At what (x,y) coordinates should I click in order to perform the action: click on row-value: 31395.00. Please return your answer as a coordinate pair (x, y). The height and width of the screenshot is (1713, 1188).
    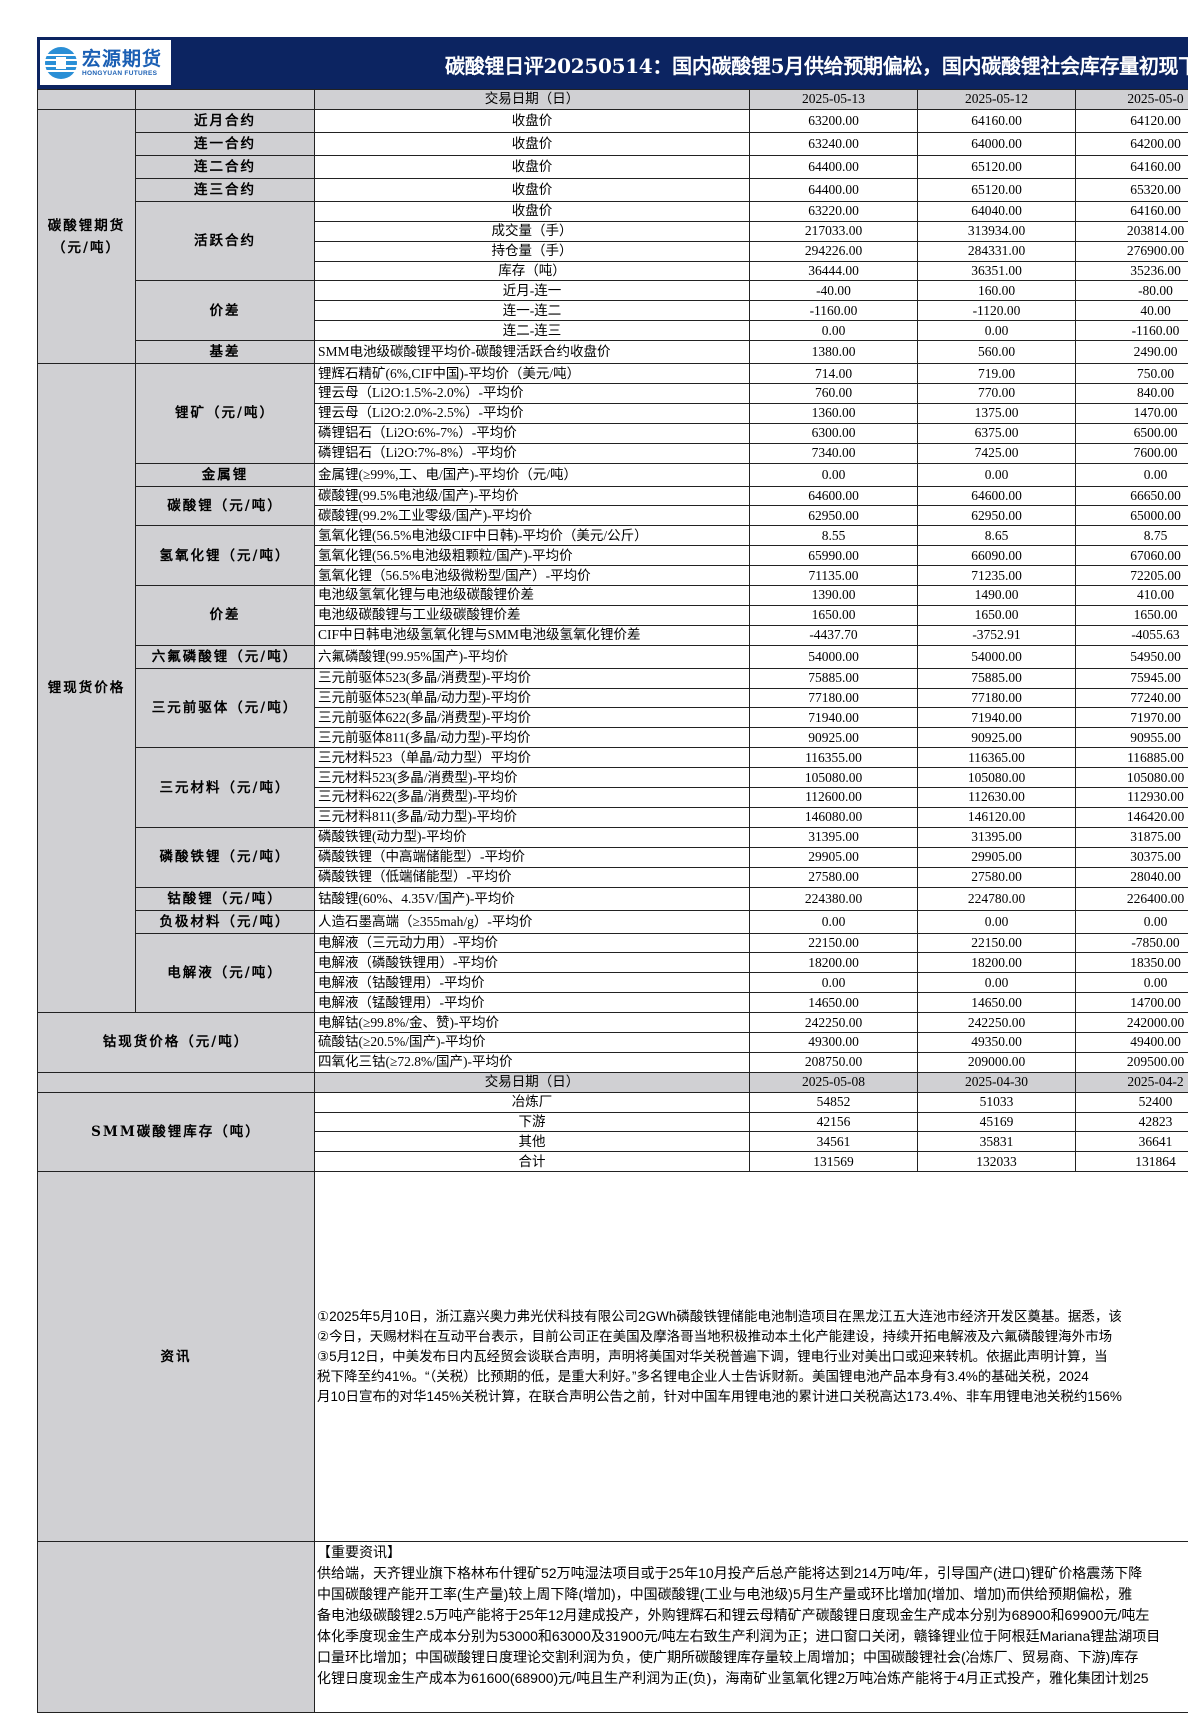
    Looking at the image, I should click on (834, 837).